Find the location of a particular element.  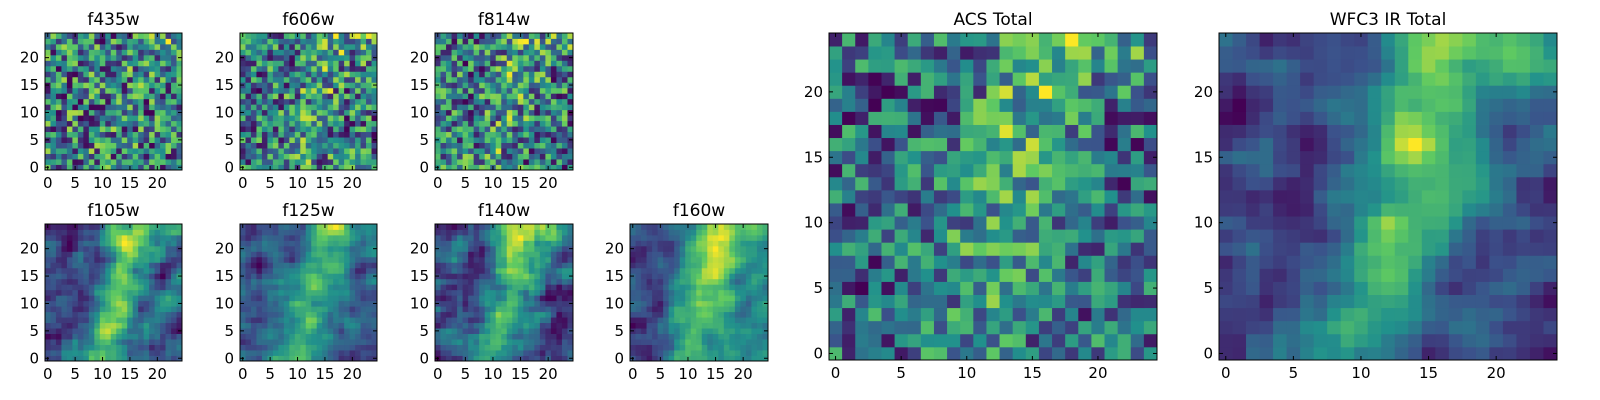

x-tick-label: 15 is located at coordinates (1428, 373).